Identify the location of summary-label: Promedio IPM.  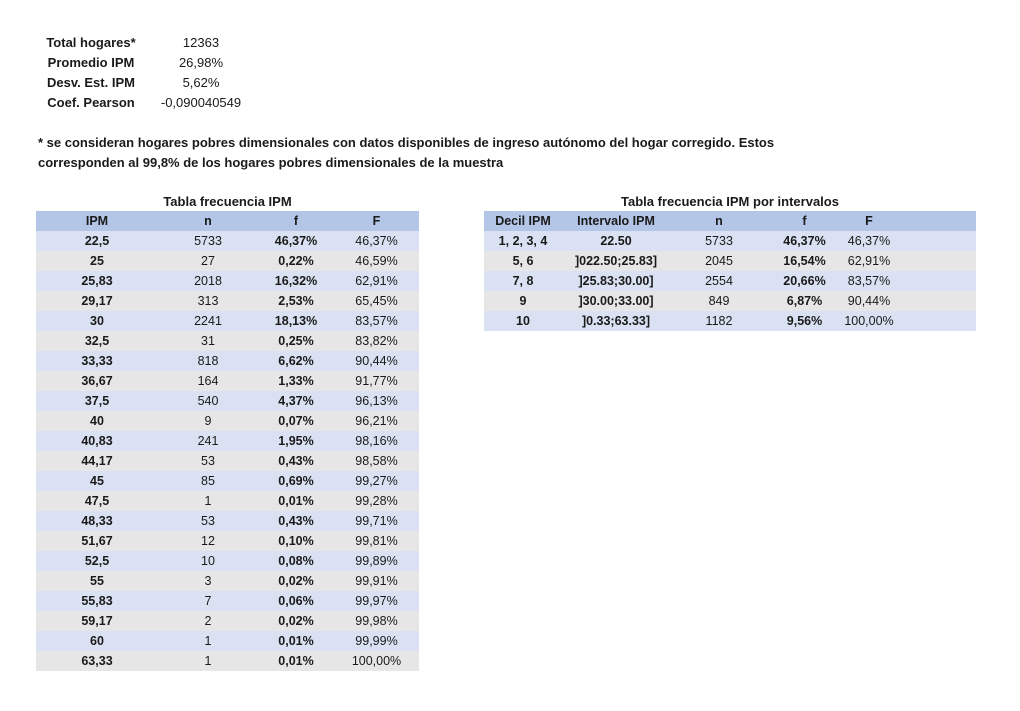
(91, 62).